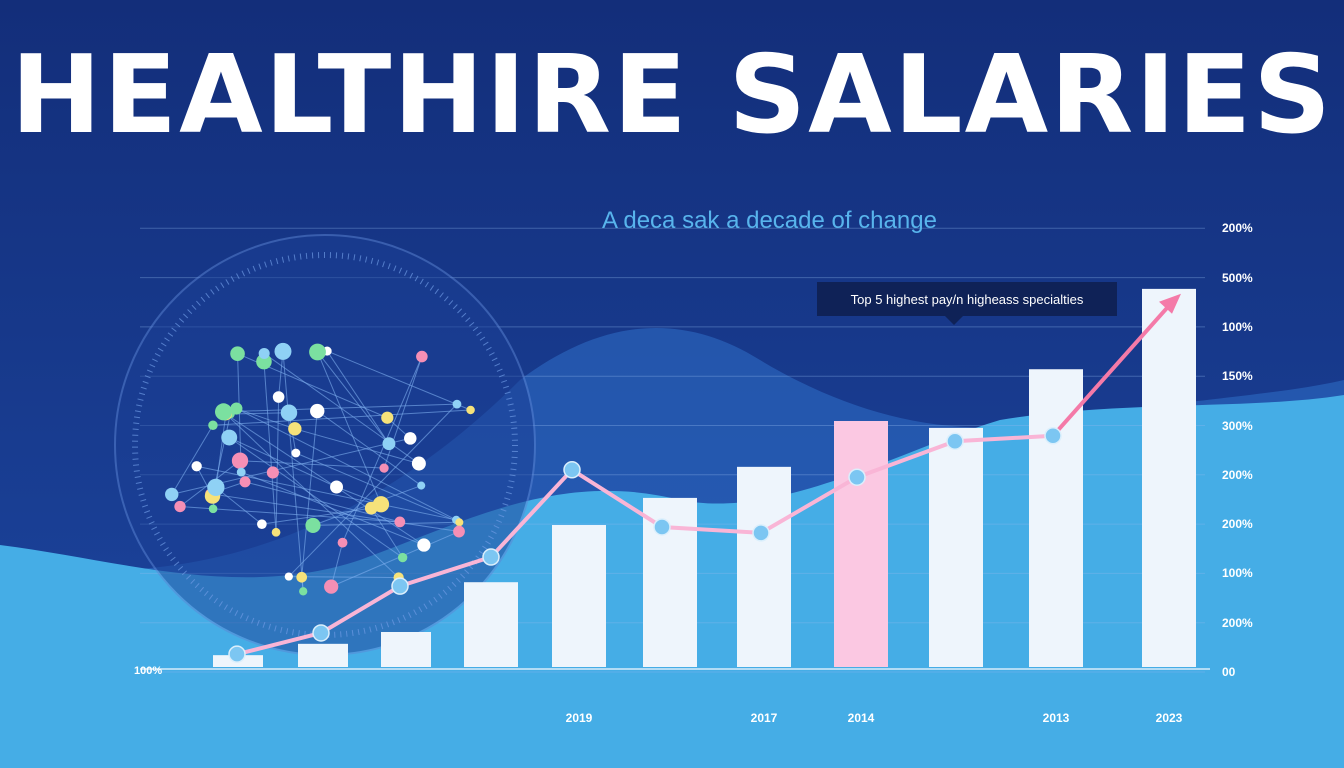  What do you see at coordinates (148, 671) in the screenshot?
I see `left-axis-label: 100%` at bounding box center [148, 671].